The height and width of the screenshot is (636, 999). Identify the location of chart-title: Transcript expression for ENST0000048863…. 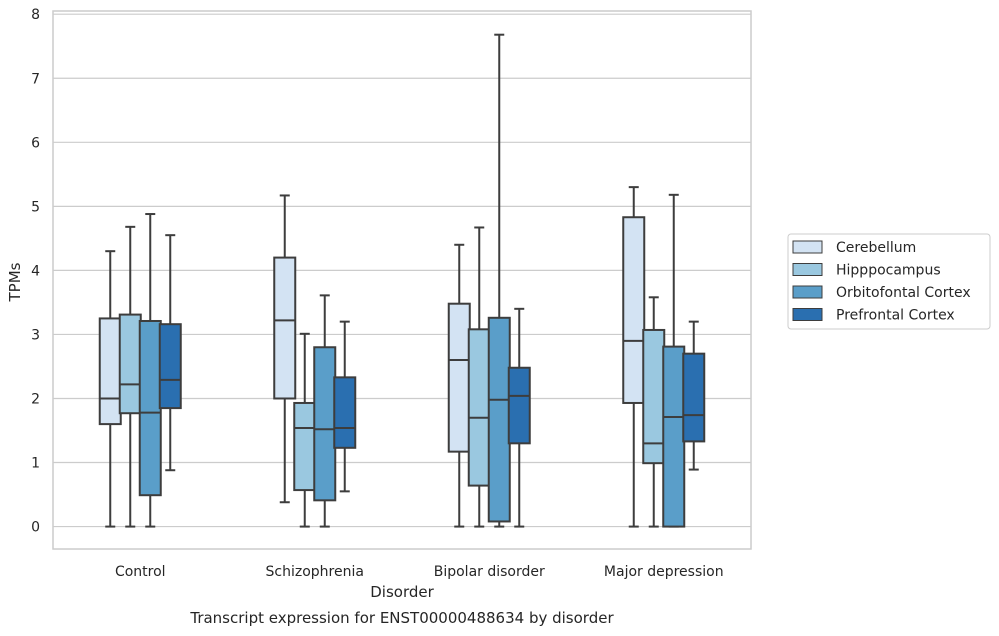
(401, 618).